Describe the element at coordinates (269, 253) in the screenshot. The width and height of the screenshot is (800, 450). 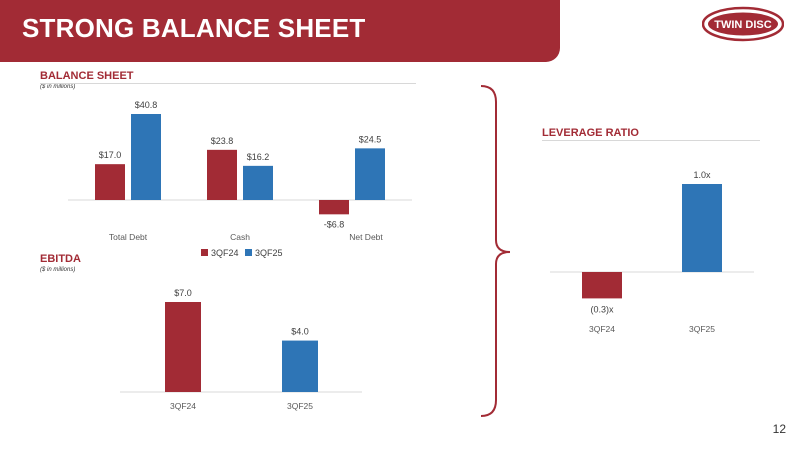
I see `legend-label: 3QF25` at that location.